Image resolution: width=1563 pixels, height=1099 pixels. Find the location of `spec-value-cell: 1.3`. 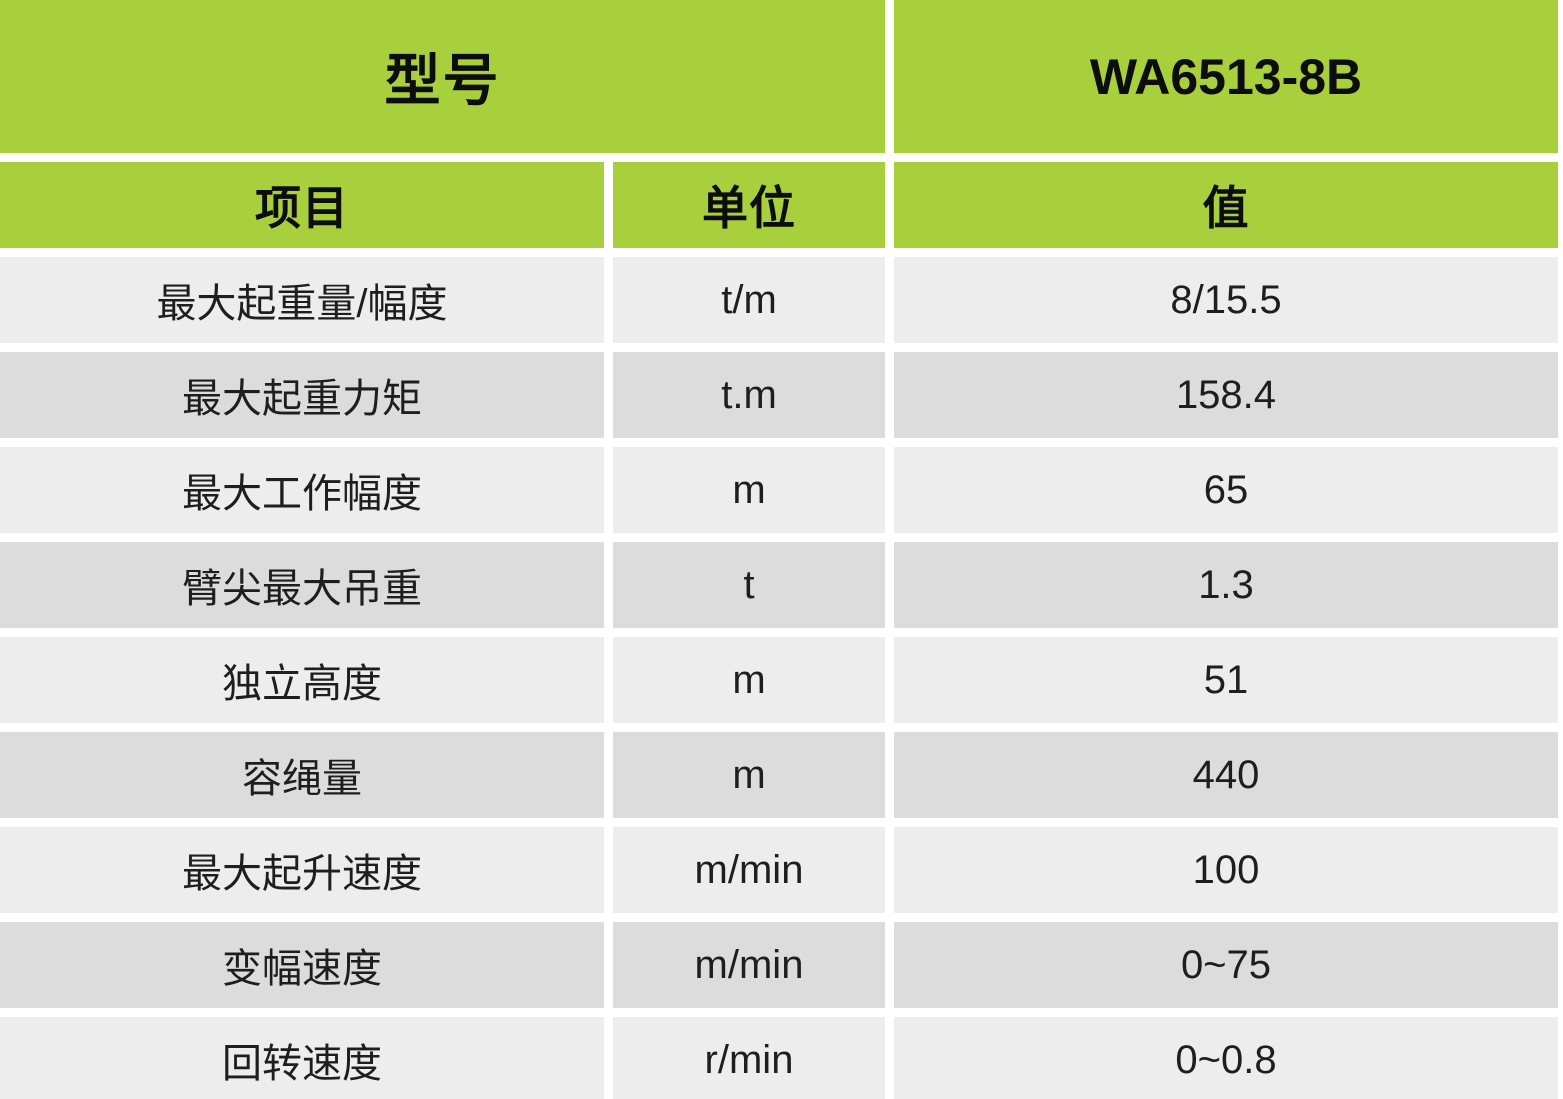

spec-value-cell: 1.3 is located at coordinates (1226, 585).